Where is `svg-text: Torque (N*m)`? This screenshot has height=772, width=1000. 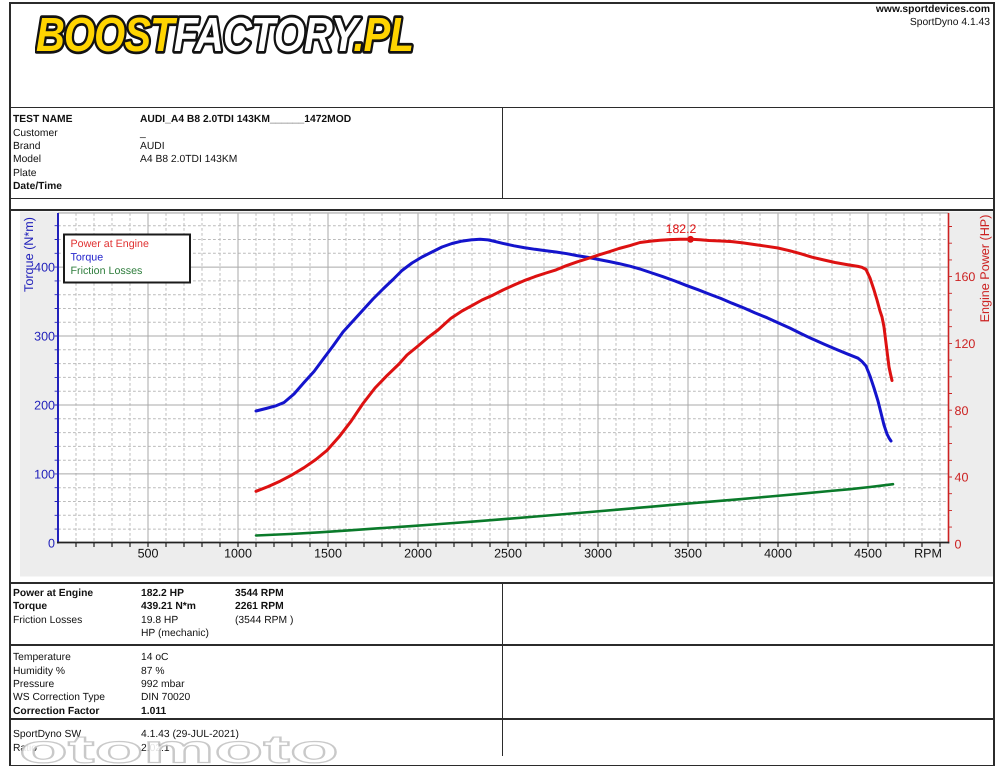
svg-text: Torque (N*m) is located at coordinates (29, 254).